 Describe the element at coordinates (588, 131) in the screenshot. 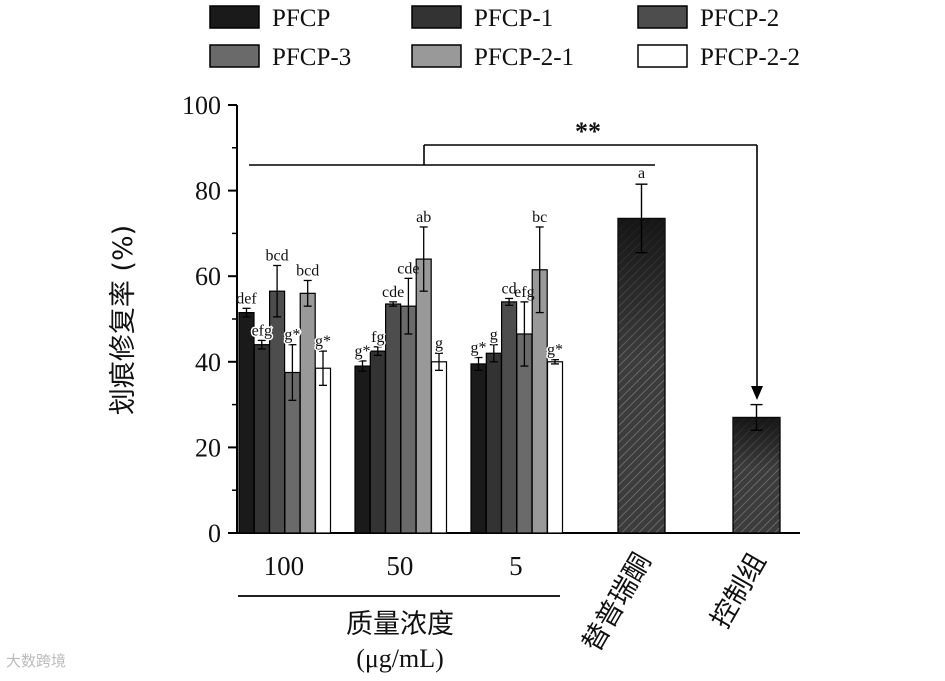

I see `significance-stars: **` at that location.